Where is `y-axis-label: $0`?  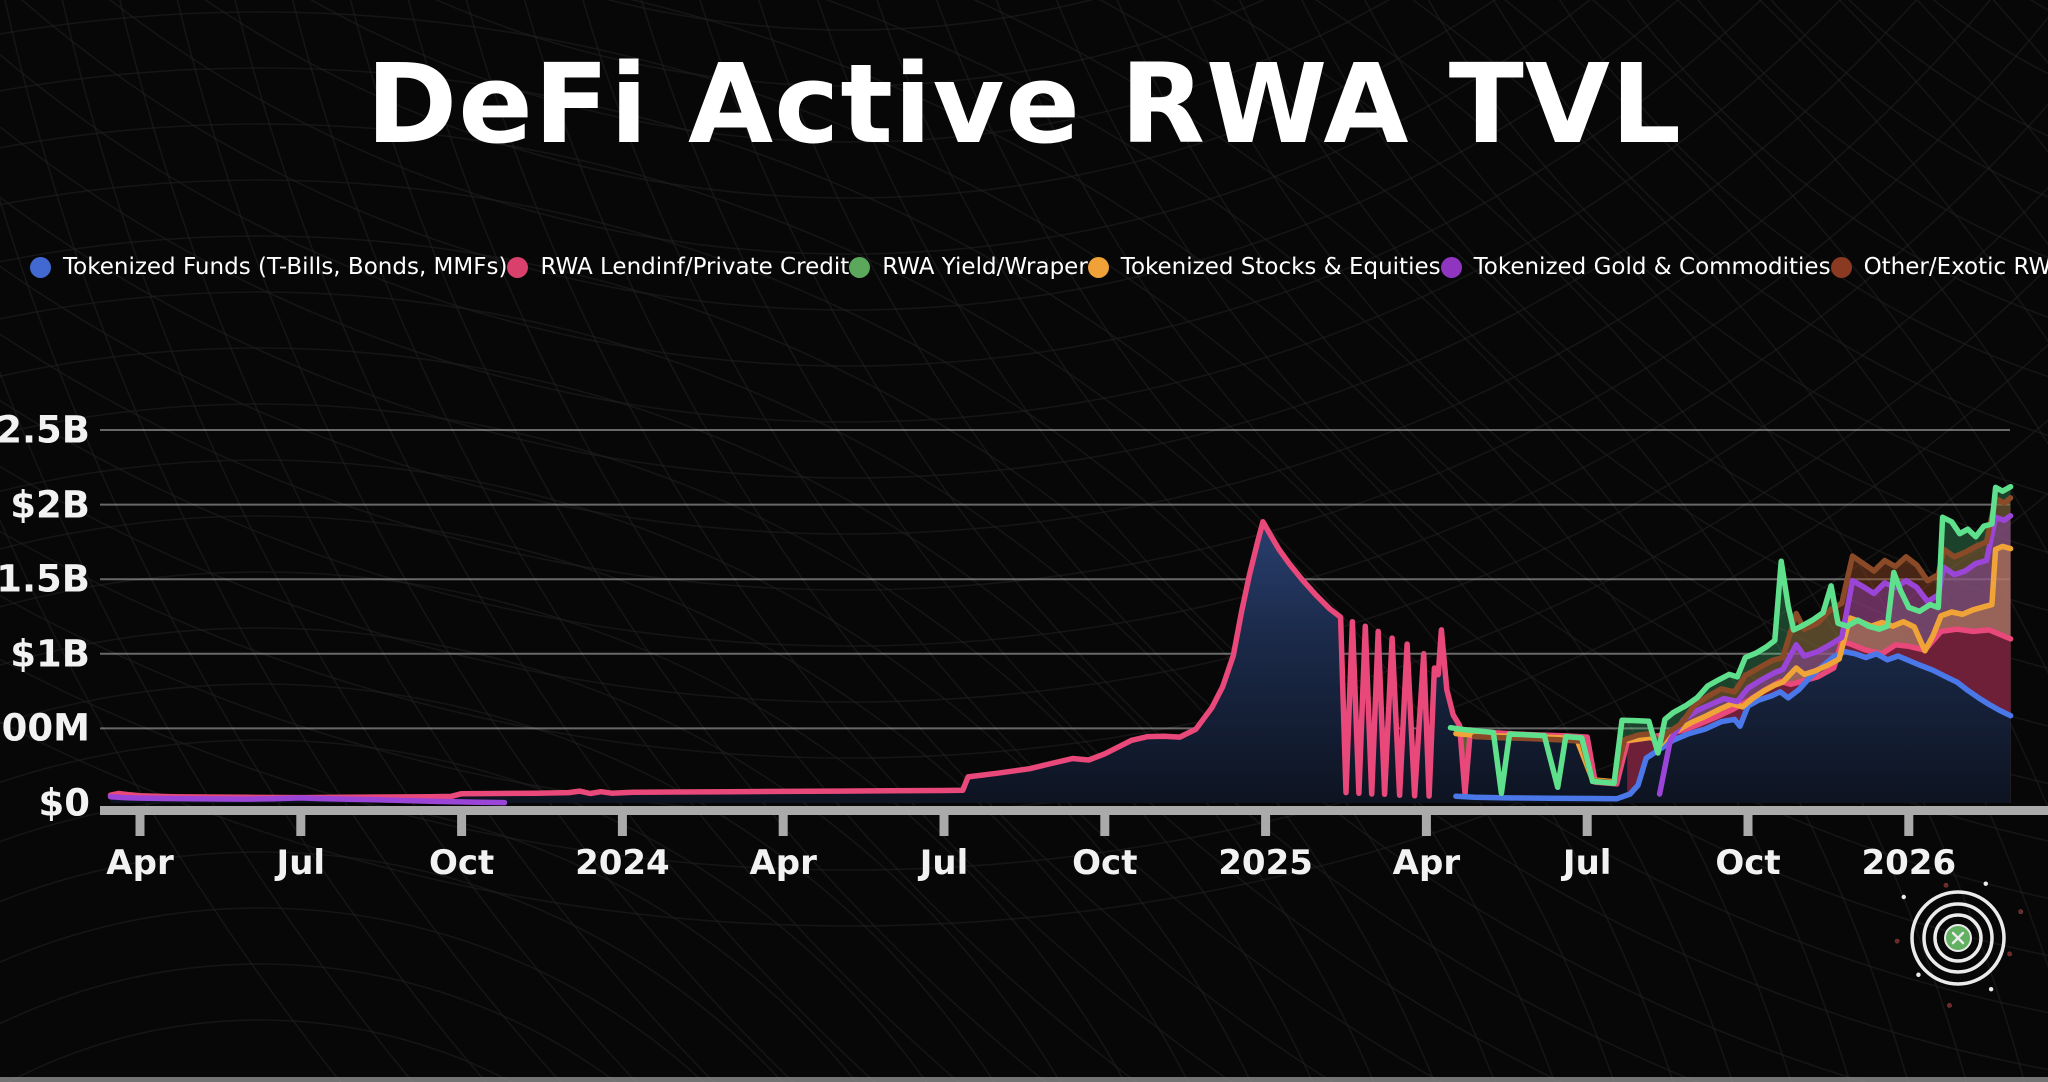 y-axis-label: $0 is located at coordinates (64, 803).